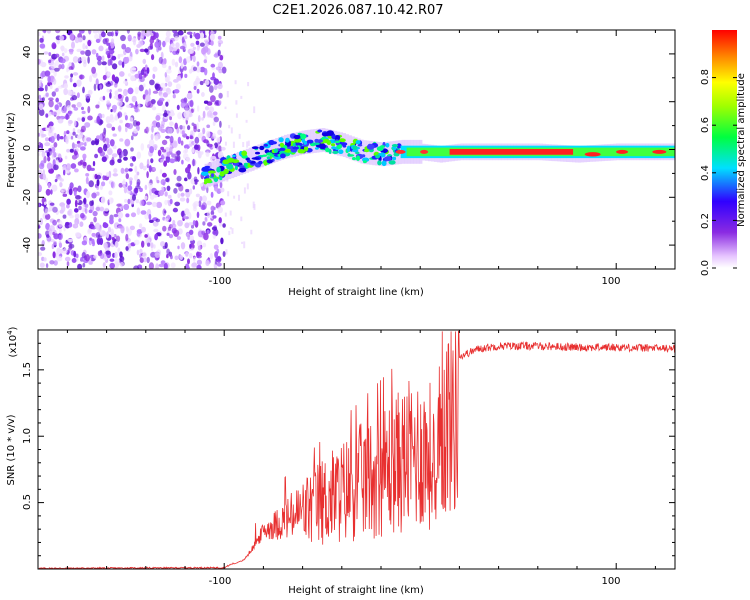 The image size is (750, 600). I want to click on ridge-halo, so click(244, 161).